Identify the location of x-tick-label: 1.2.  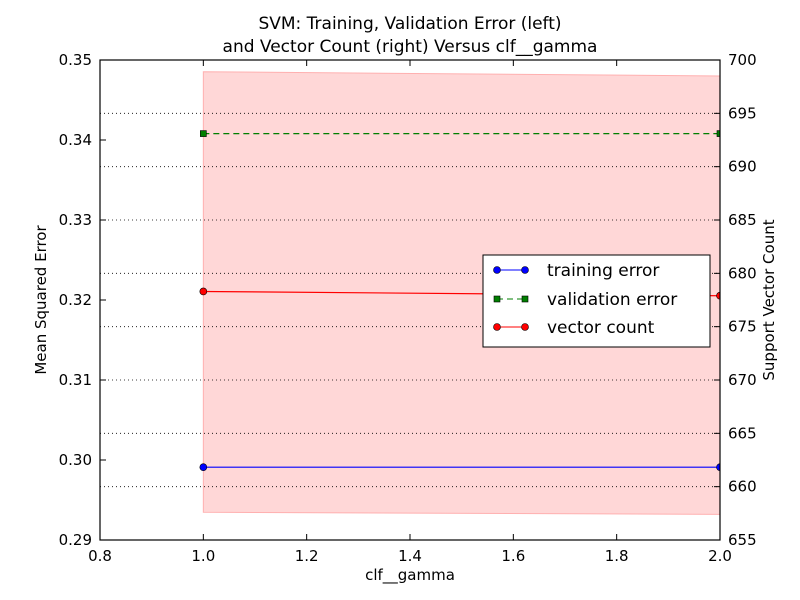
(307, 556).